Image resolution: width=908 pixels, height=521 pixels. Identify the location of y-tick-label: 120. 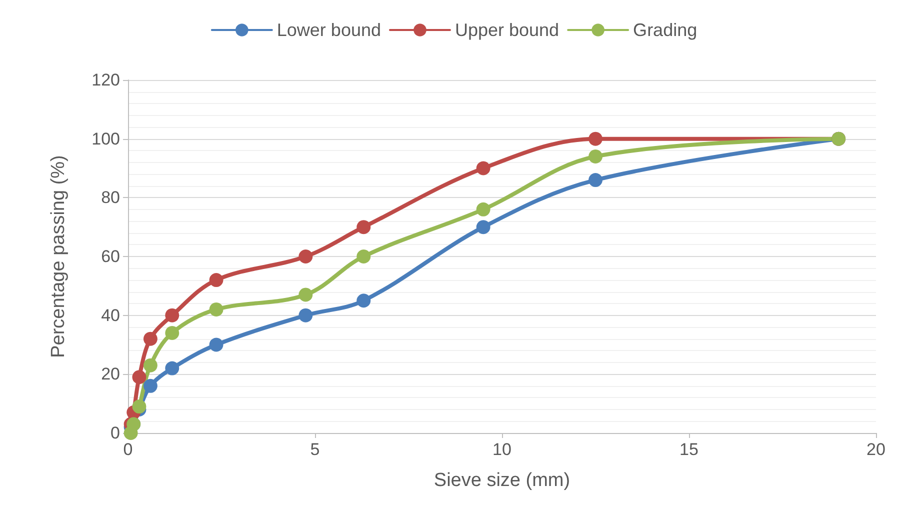
(106, 80).